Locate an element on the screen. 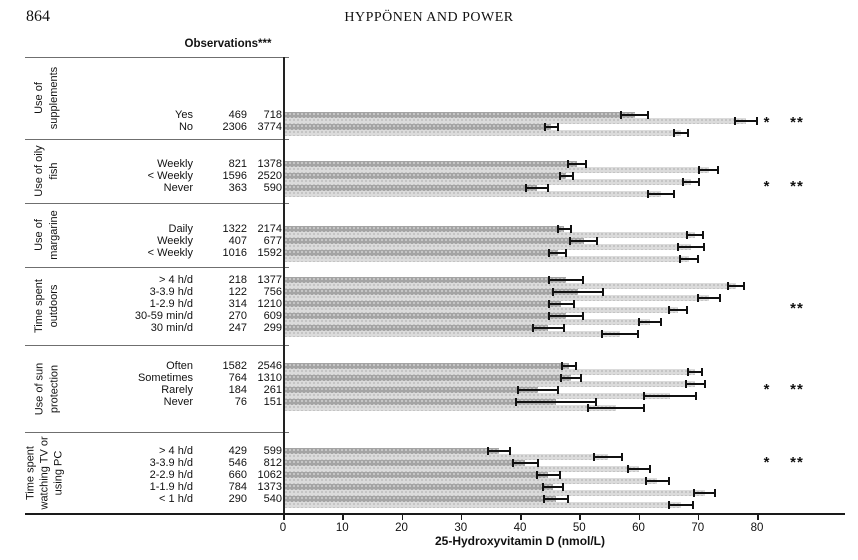 Image resolution: width=858 pixels, height=560 pixels. x-tick-label: 80 is located at coordinates (757, 528).